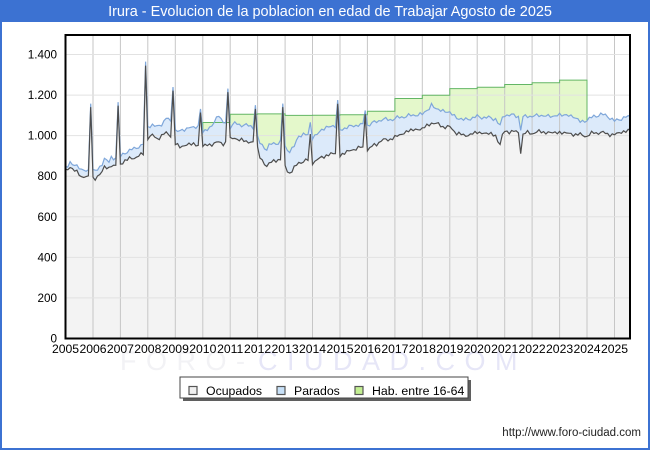  What do you see at coordinates (175, 349) in the screenshot?
I see `svg-text: 2009` at bounding box center [175, 349].